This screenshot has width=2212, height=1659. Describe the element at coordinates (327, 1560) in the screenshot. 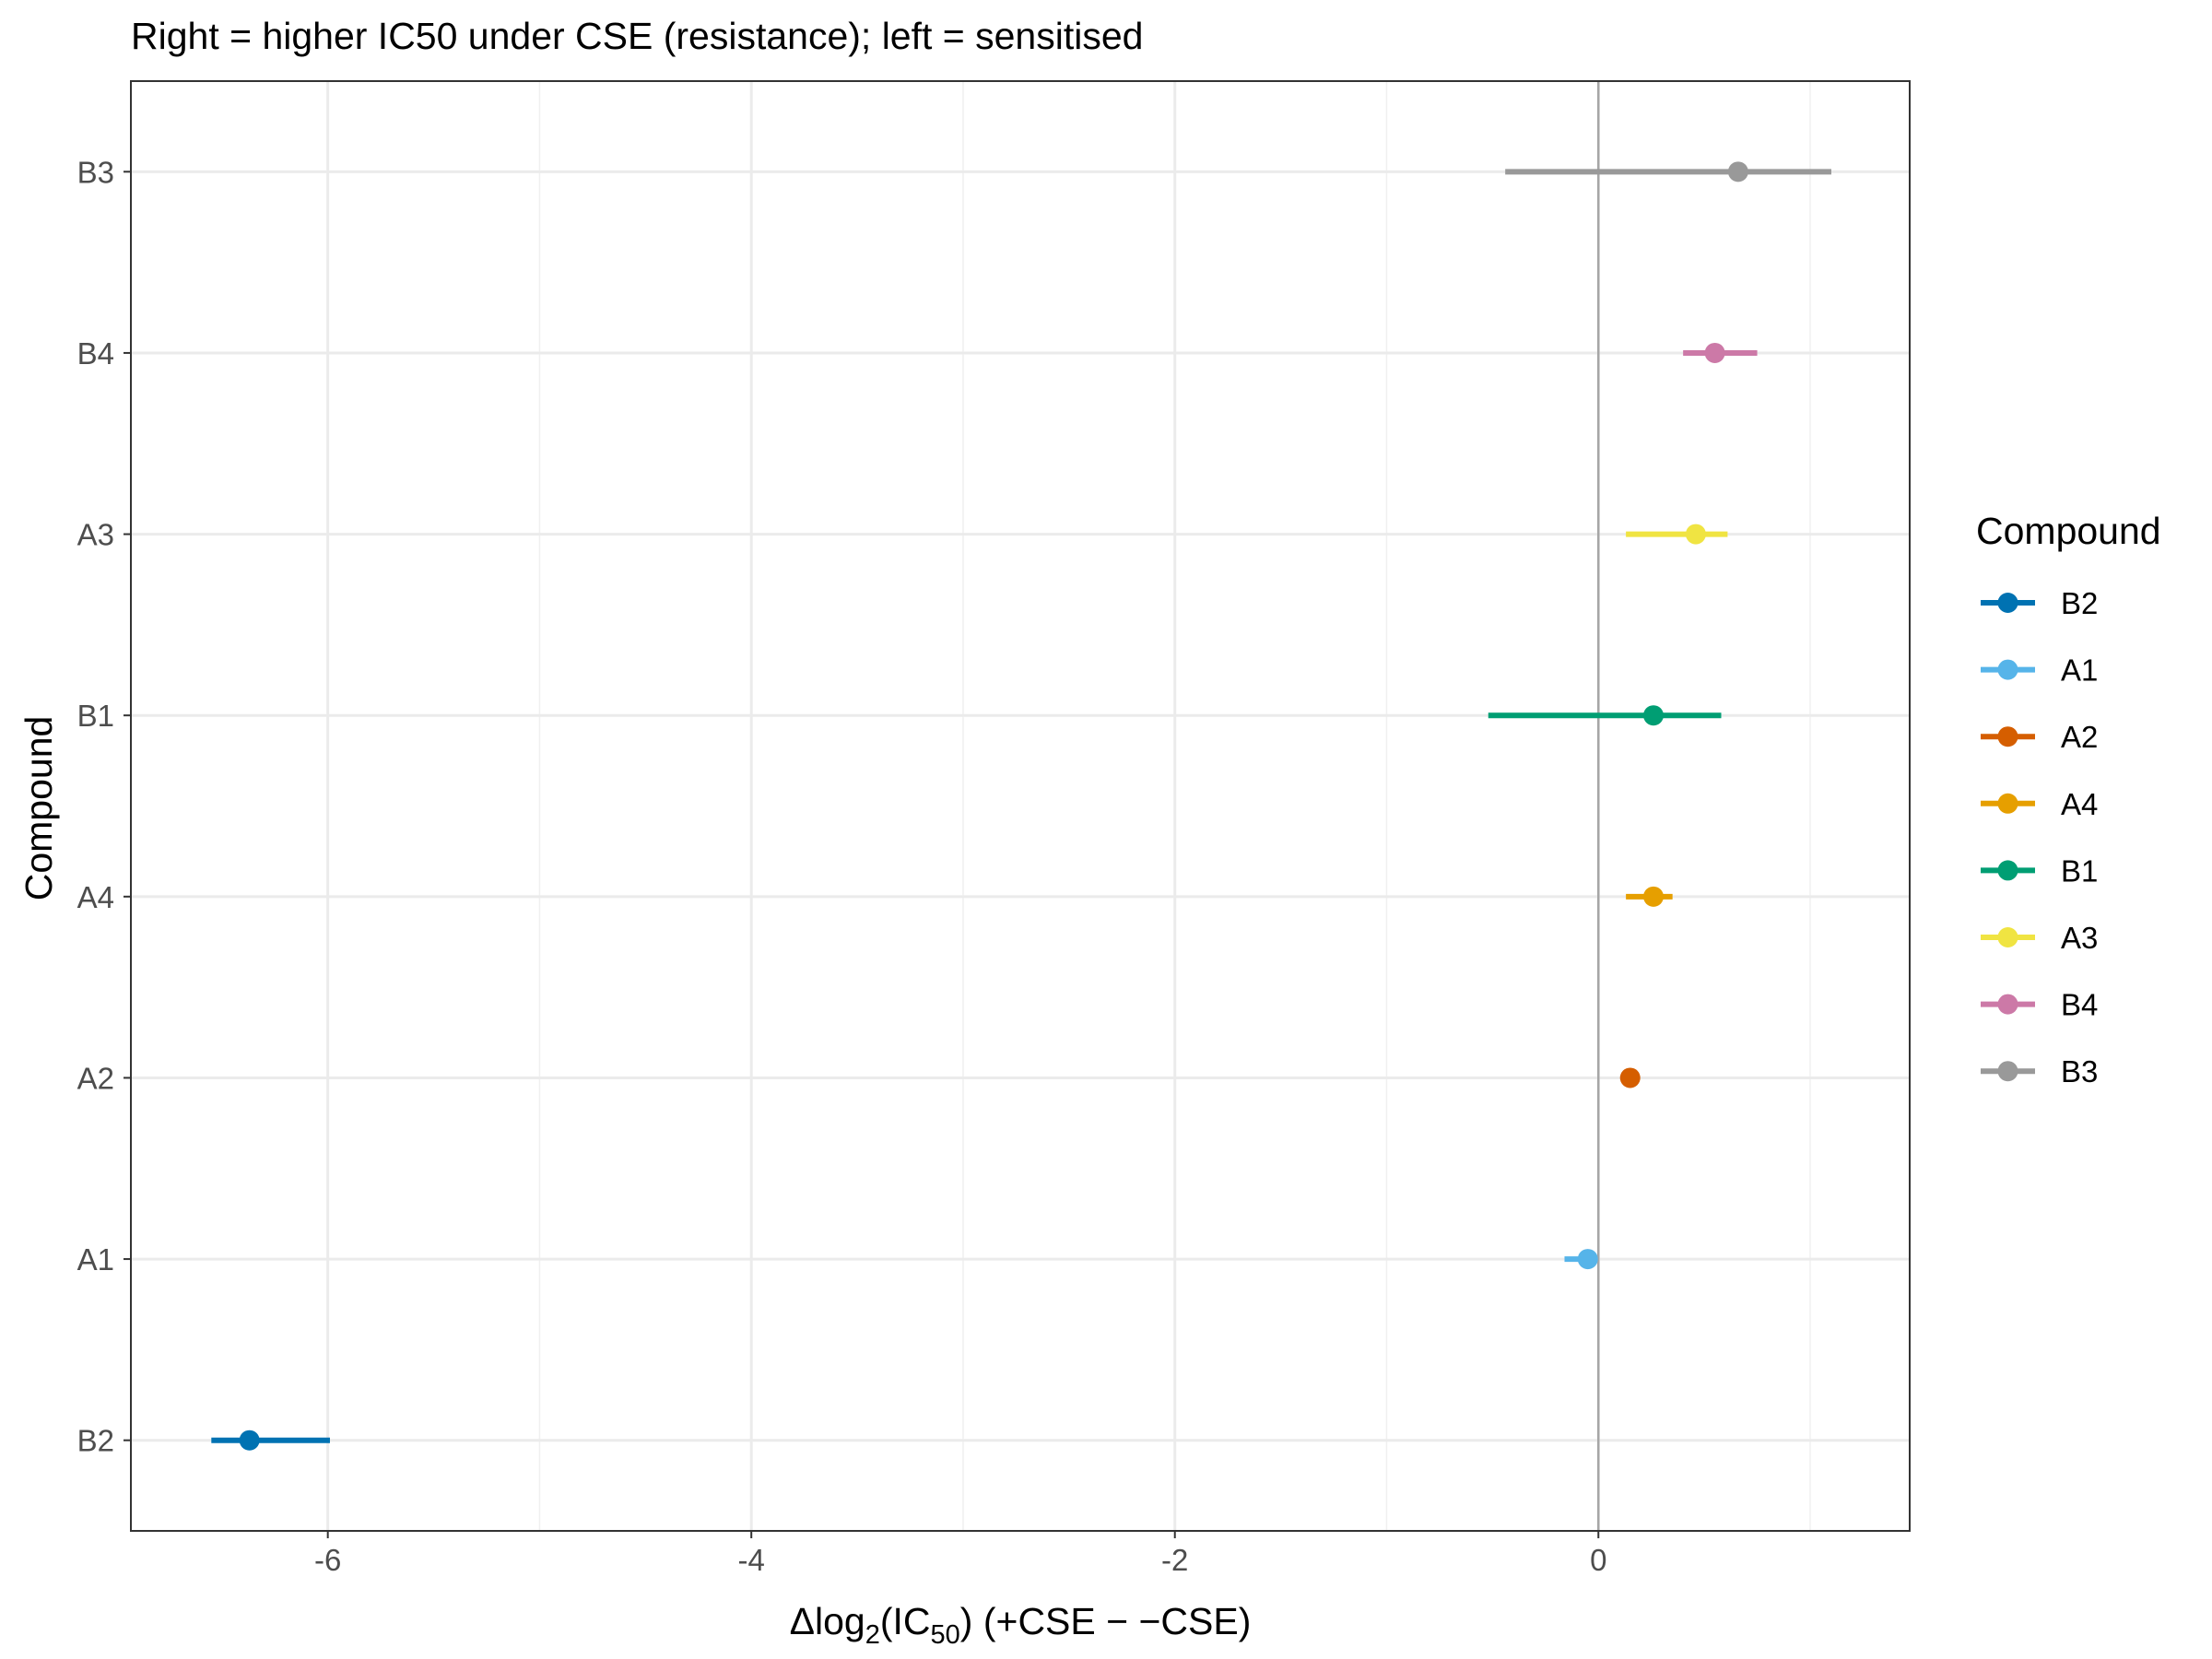

I see `x-tick-label: -6` at that location.